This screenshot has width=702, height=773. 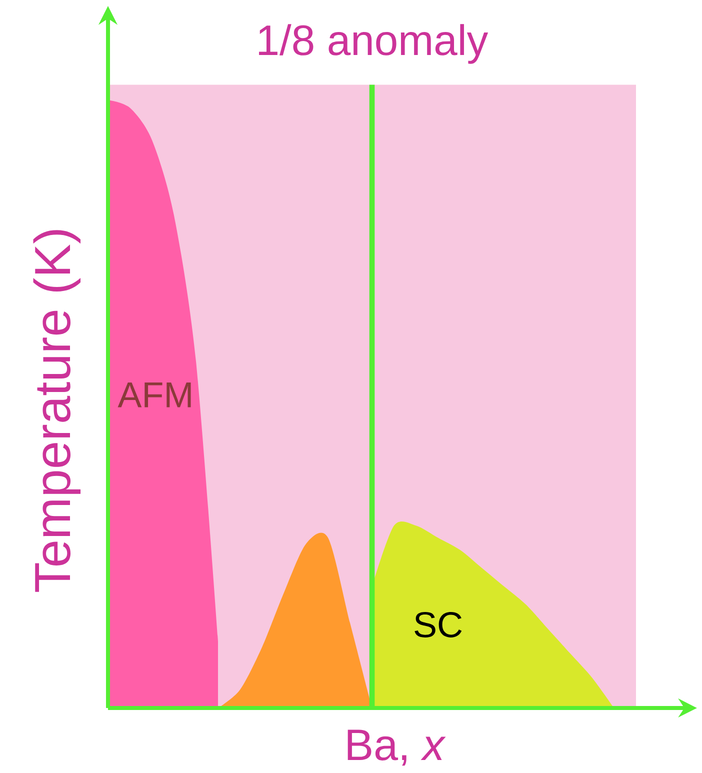 I want to click on annotation: AFM, so click(x=154, y=395).